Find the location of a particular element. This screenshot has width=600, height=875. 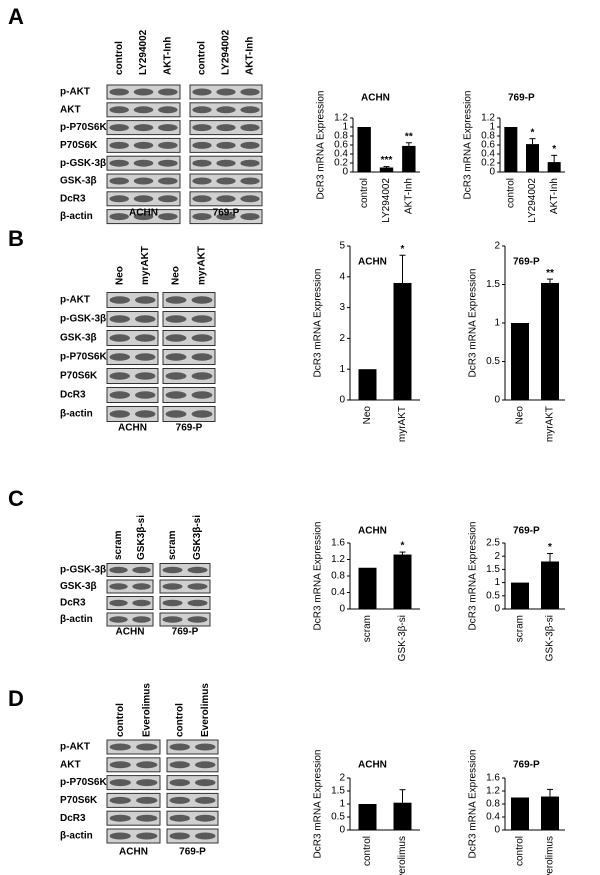

y-tick-label: 0.6 is located at coordinates (341, 145).